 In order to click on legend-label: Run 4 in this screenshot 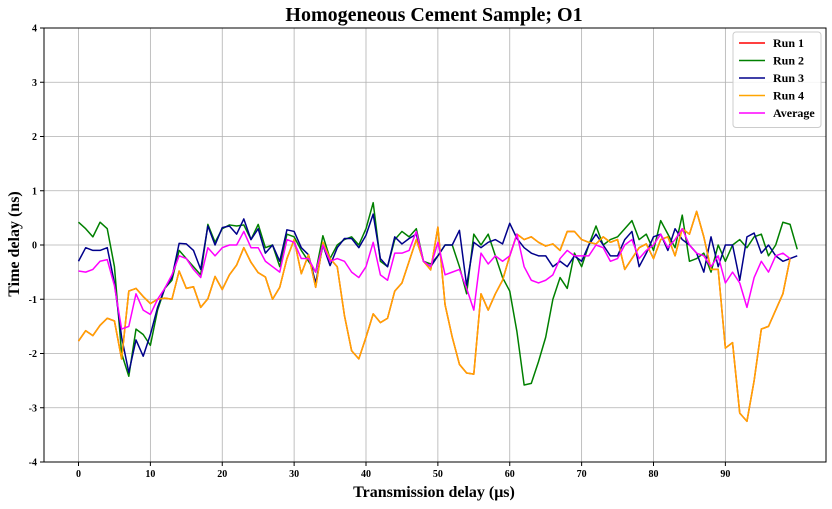, I will do `click(788, 96)`.